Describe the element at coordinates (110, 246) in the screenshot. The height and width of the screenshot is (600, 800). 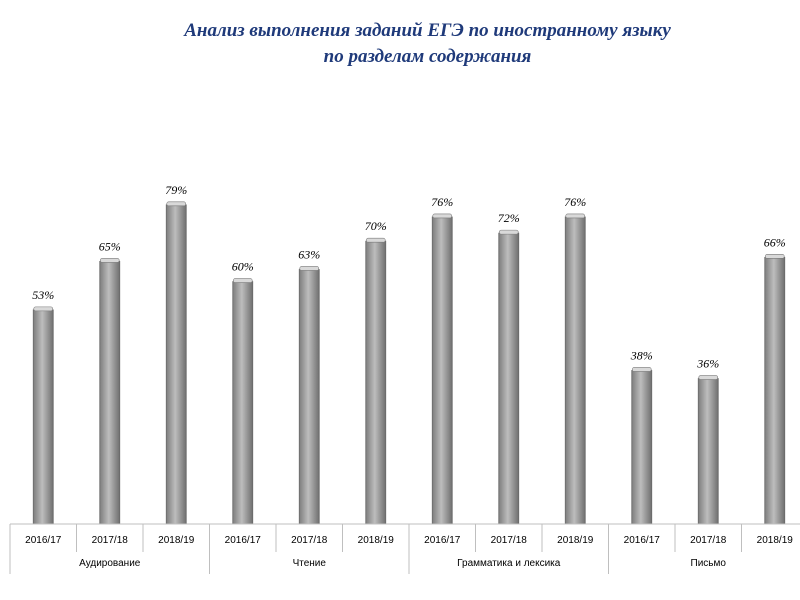
I see `data-label-0-1: 65%` at that location.